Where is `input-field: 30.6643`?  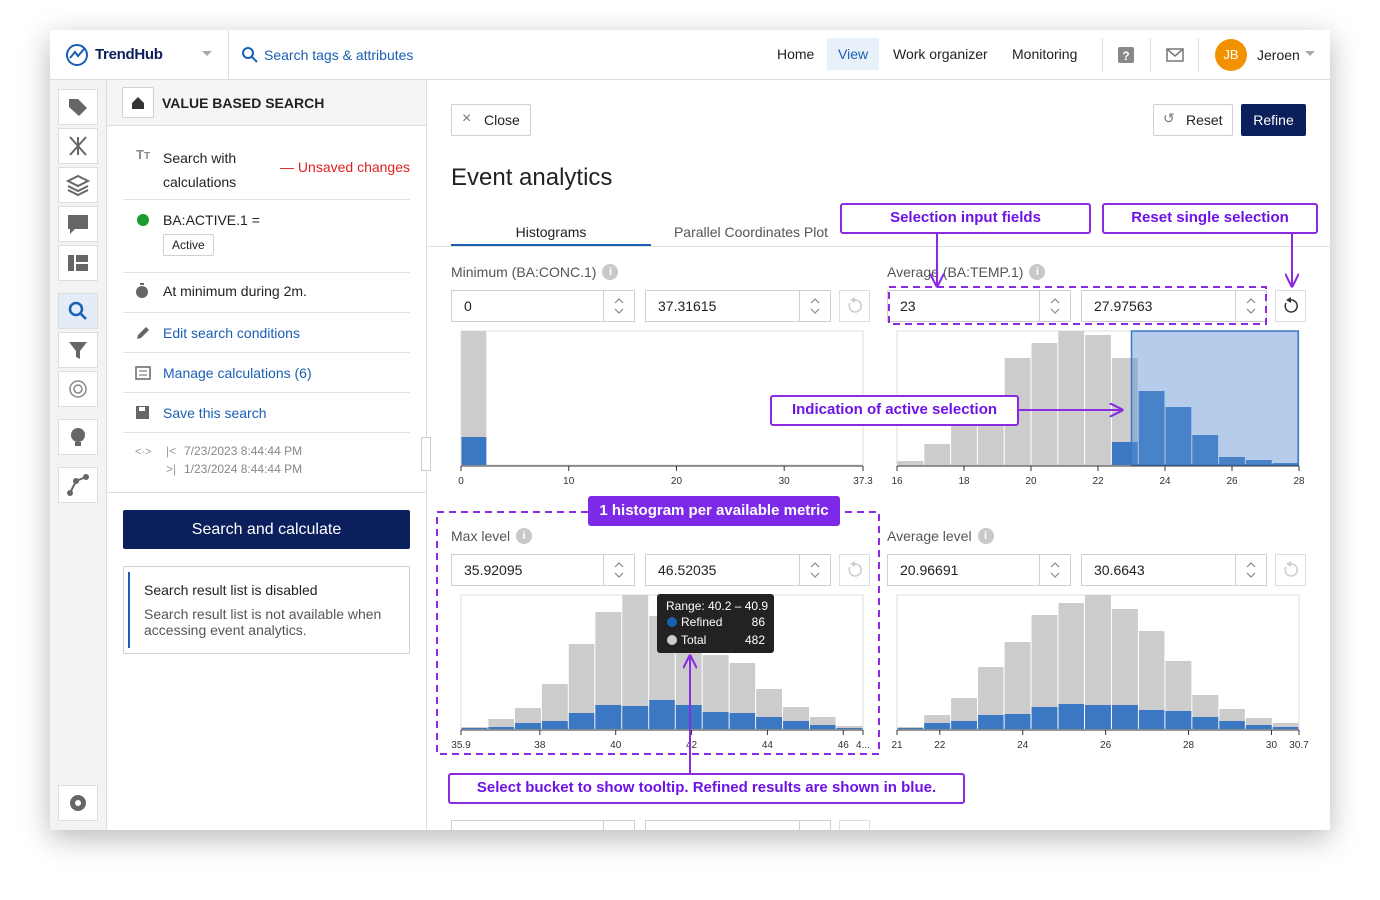
input-field: 30.6643 is located at coordinates (1174, 570).